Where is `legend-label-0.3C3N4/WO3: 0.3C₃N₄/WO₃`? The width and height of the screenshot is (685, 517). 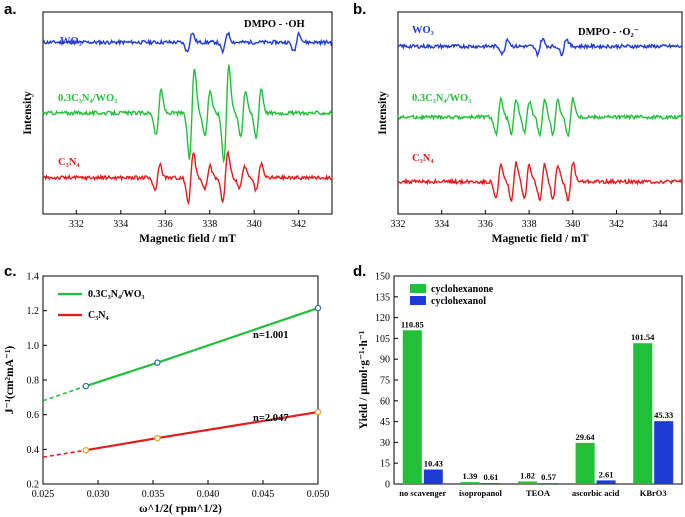 legend-label-0.3C3N4/WO3: 0.3C₃N₄/WO₃ is located at coordinates (116, 294).